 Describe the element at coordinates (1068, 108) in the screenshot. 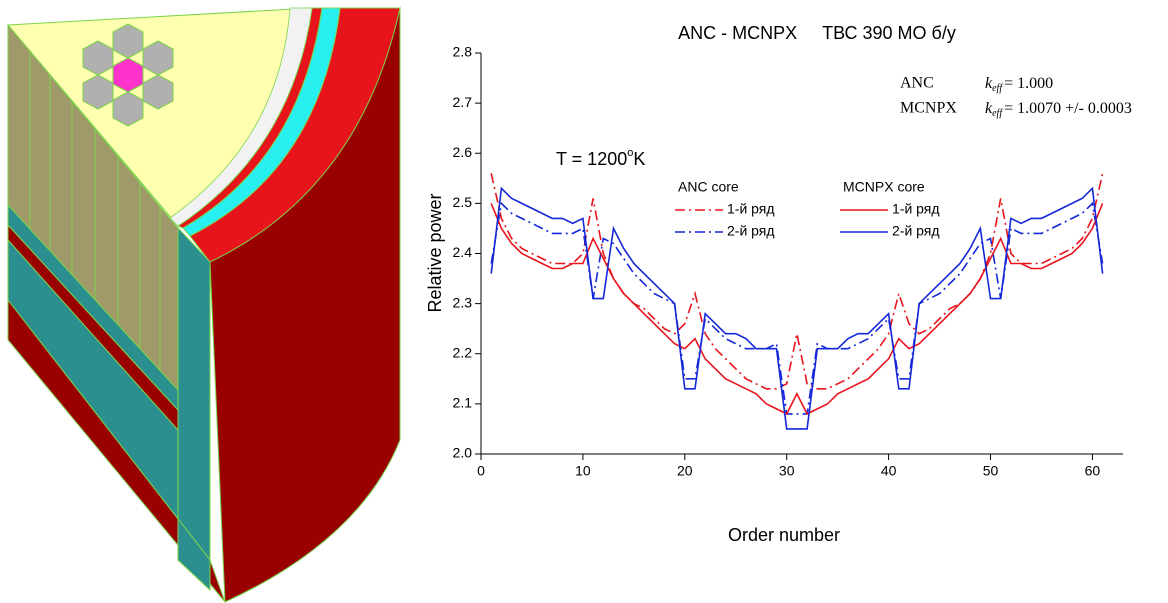

I see `k-value: = 1.0070 +/- 0.0003` at that location.